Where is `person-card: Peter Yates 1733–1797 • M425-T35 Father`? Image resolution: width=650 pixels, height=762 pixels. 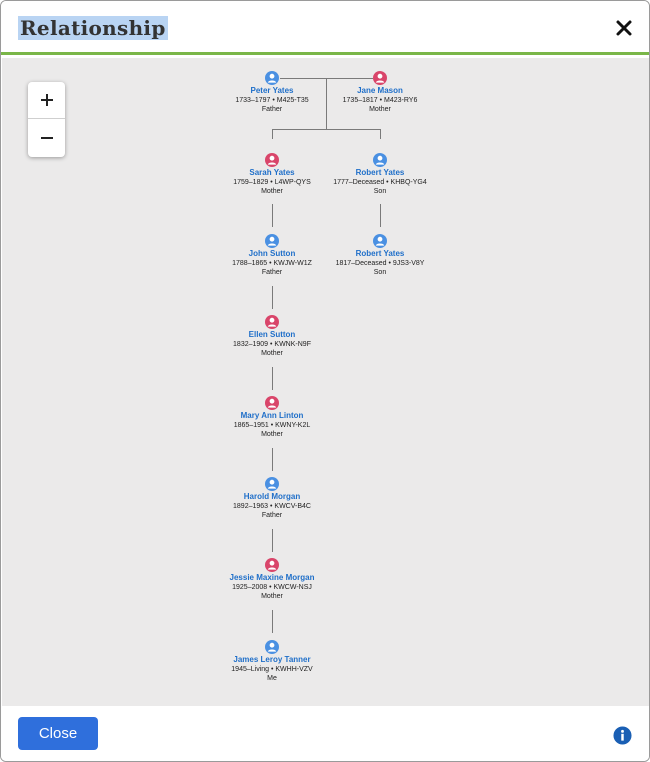
person-card: Peter Yates 1733–1797 • M425-T35 Father is located at coordinates (272, 92).